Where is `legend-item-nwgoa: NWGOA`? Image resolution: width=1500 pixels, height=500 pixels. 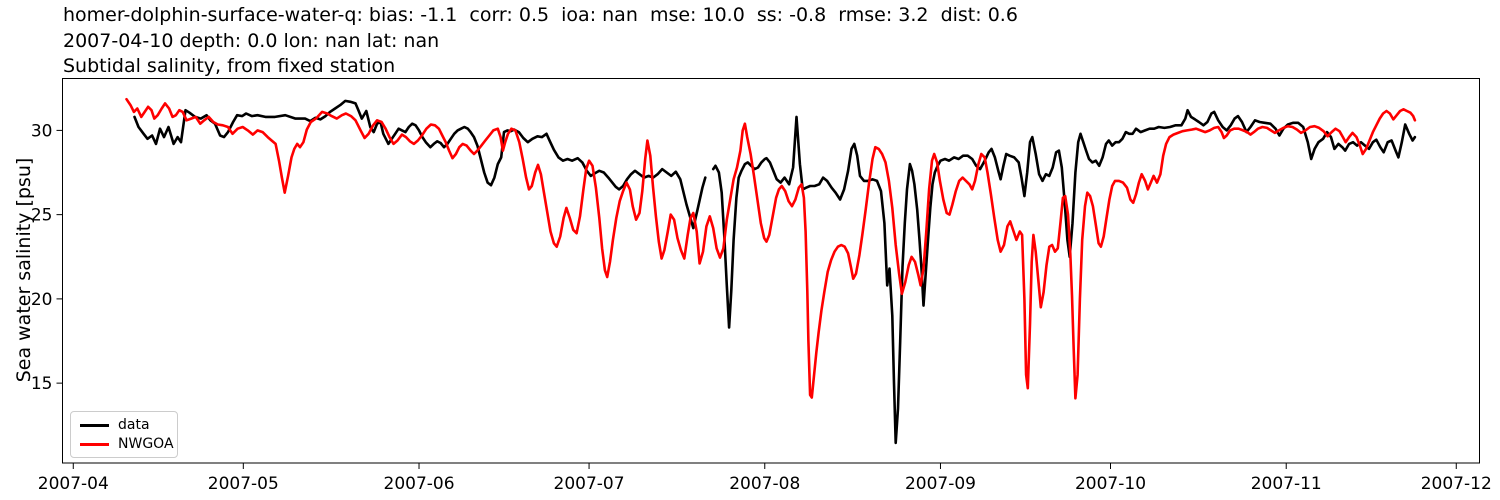
legend-item-nwgoa: NWGOA is located at coordinates (127, 444).